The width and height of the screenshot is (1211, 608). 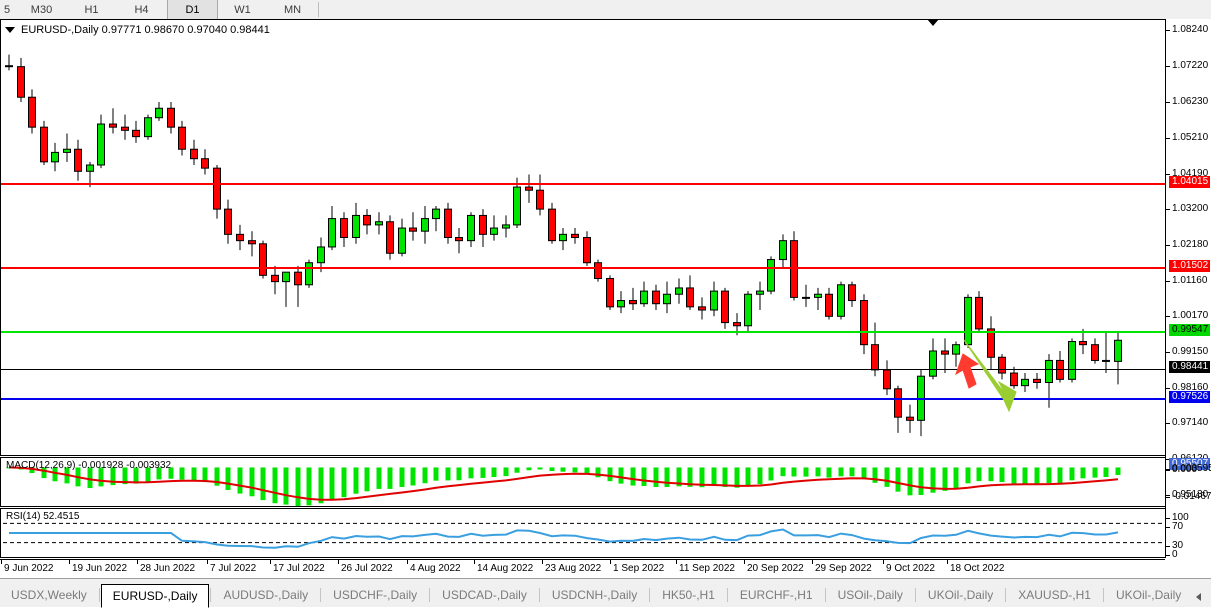 What do you see at coordinates (1190, 330) in the screenshot?
I see `price-level-tag: 0.99547` at bounding box center [1190, 330].